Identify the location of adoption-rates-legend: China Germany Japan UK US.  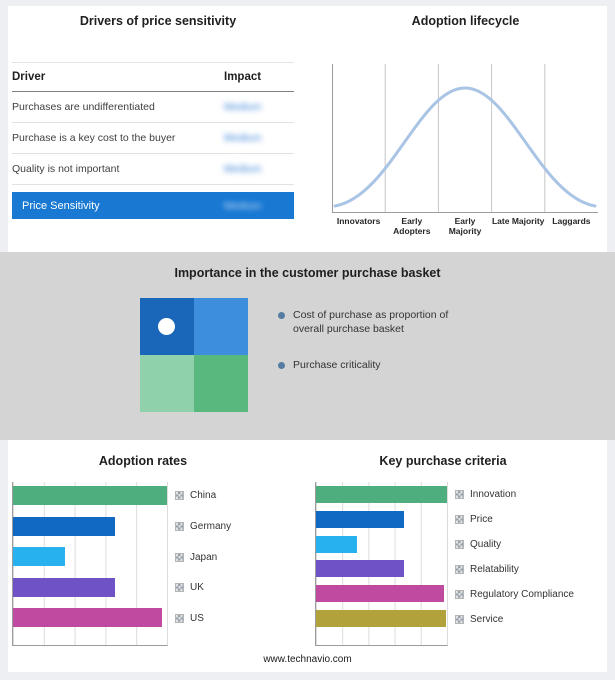
(203, 564).